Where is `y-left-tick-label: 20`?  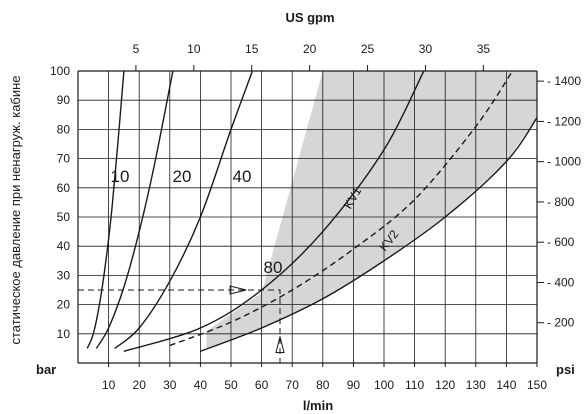 y-left-tick-label: 20 is located at coordinates (64, 305).